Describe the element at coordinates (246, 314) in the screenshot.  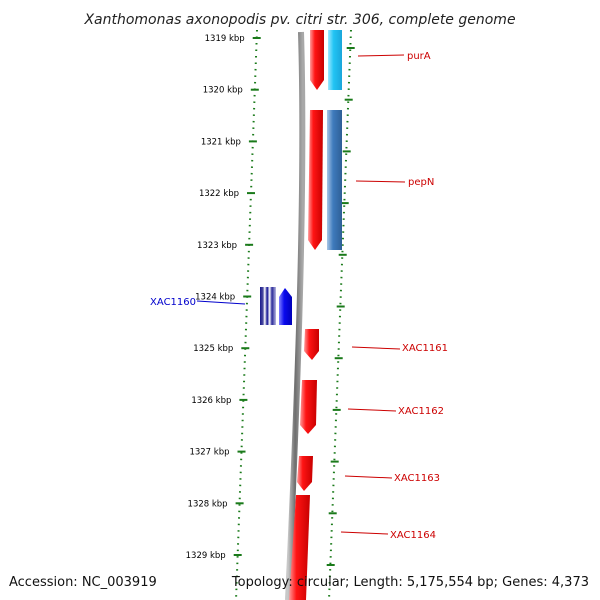
I see `forward-guide-line` at that location.